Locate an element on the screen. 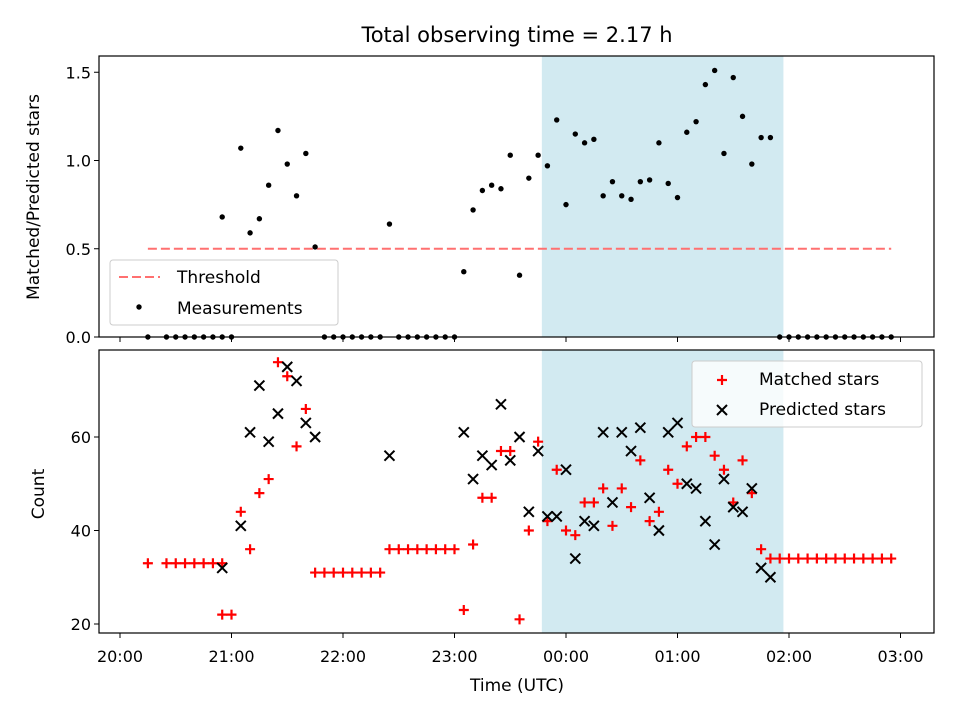 The image size is (960, 724). y-tick-label: 1.0 is located at coordinates (78, 161).